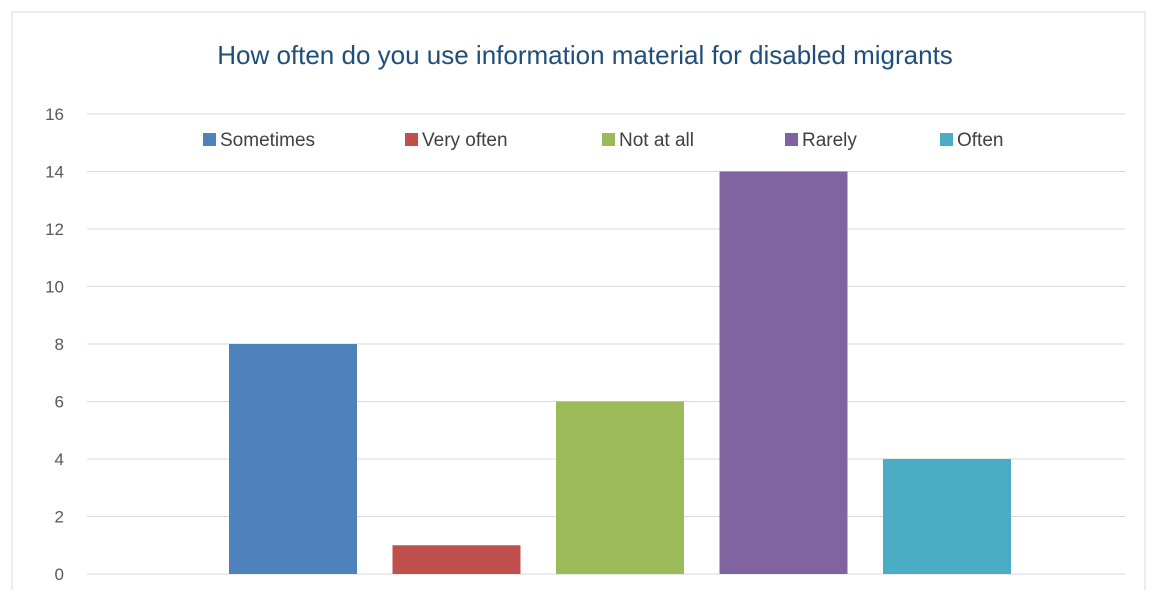 The height and width of the screenshot is (595, 1157). What do you see at coordinates (980, 140) in the screenshot?
I see `legend-label: Often` at bounding box center [980, 140].